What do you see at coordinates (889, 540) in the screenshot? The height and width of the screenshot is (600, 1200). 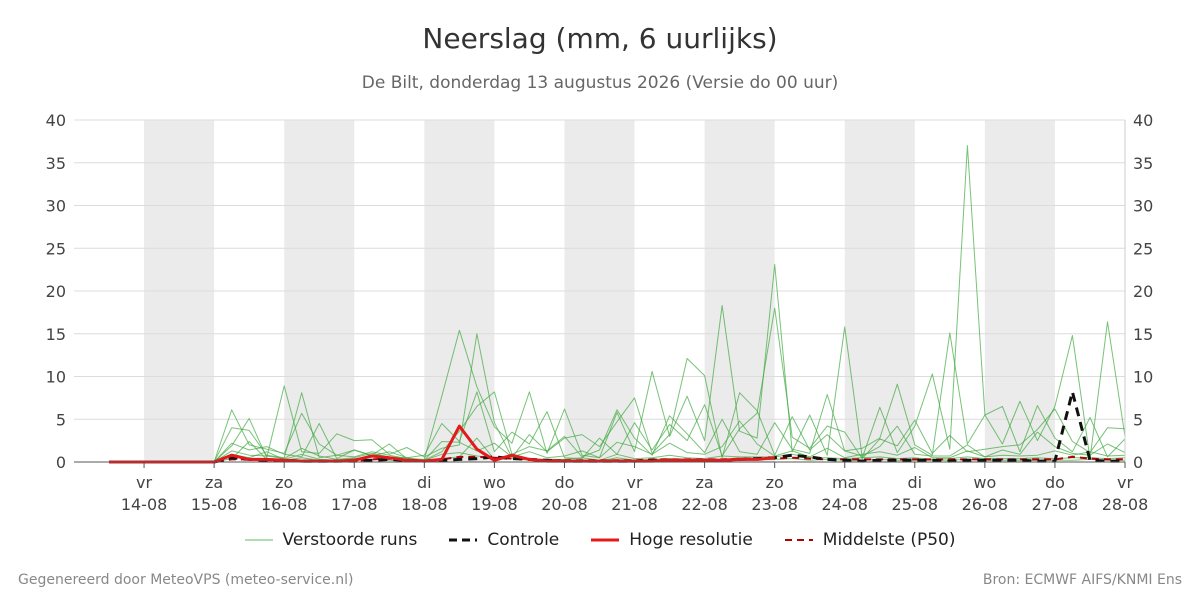 I see `legend-label-median: Middelste (P50)` at bounding box center [889, 540].